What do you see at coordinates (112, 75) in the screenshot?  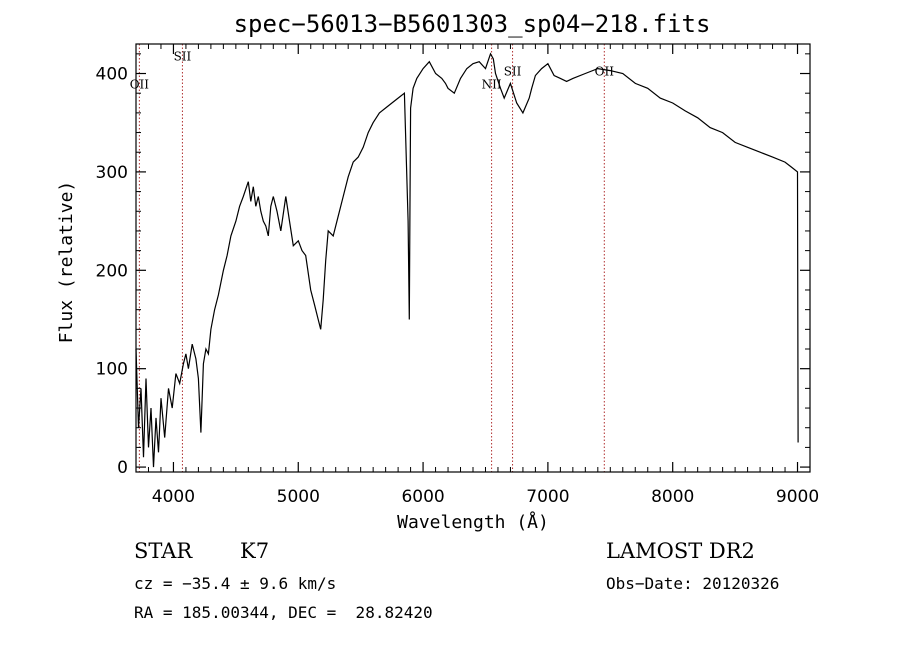 I see `y-tick-label: 400` at bounding box center [112, 75].